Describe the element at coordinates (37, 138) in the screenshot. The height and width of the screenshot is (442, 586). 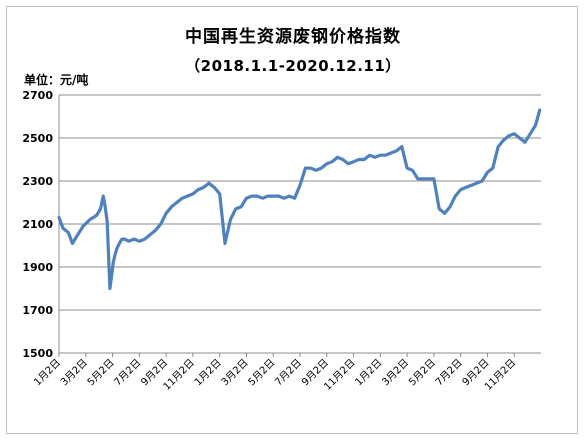
I see `y-tick-label: 2500` at that location.